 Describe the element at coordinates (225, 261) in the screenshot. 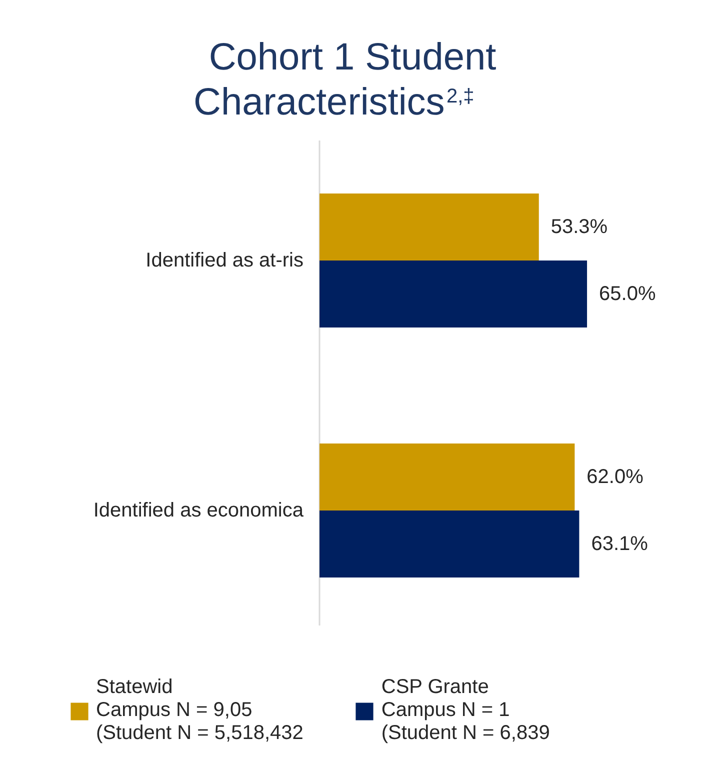

I see `y-tick-label: Identified as at-ris` at that location.